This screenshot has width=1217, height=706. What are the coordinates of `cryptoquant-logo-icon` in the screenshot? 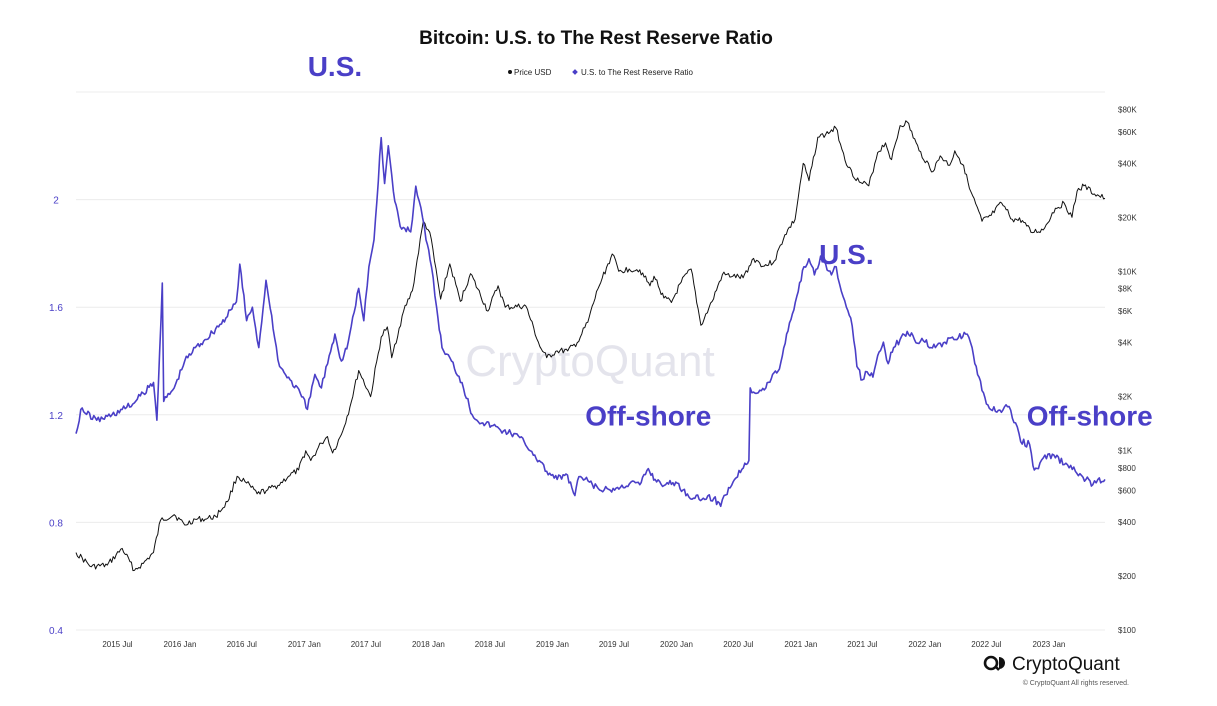 It's located at (994, 663).